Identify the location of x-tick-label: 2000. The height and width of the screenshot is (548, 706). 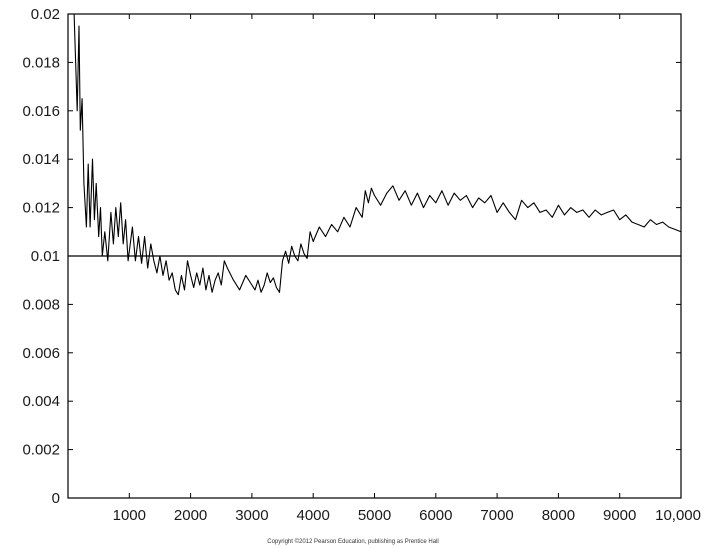
(190, 515).